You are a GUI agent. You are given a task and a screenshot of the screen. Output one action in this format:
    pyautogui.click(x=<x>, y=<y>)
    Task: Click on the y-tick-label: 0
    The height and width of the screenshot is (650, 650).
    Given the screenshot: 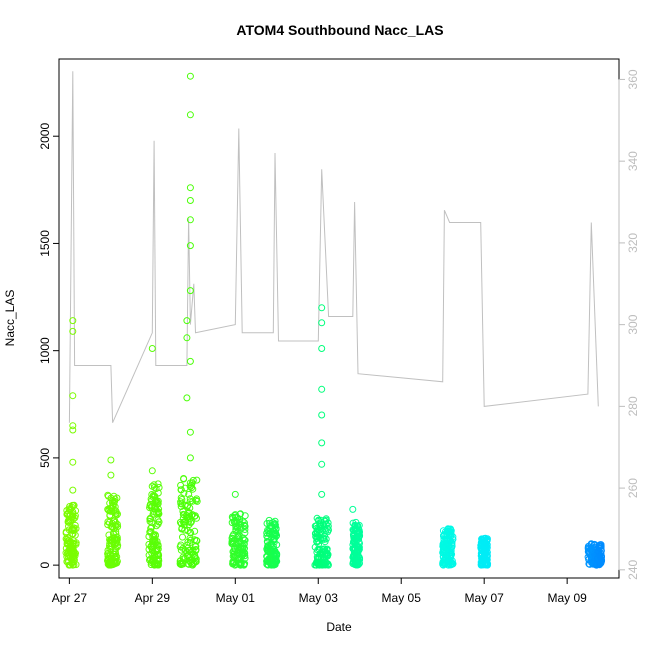 What is the action you would take?
    pyautogui.click(x=45, y=564)
    